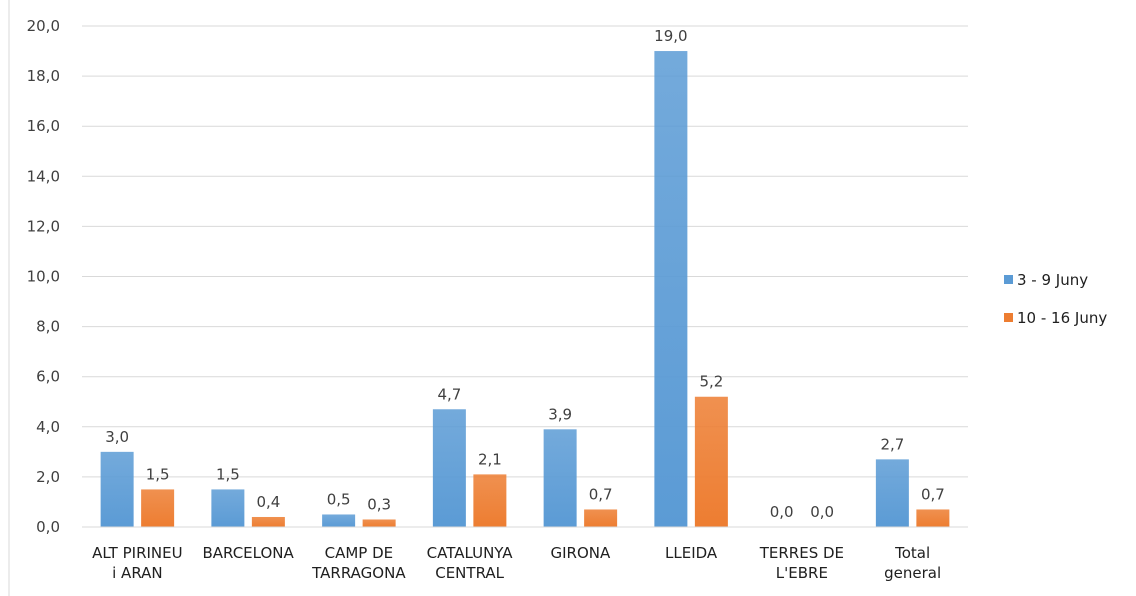  I want to click on data-label: 2,7, so click(892, 444).